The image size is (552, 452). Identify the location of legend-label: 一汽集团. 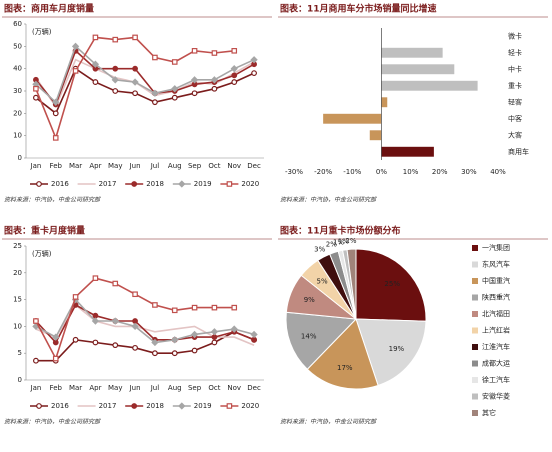
(496, 247).